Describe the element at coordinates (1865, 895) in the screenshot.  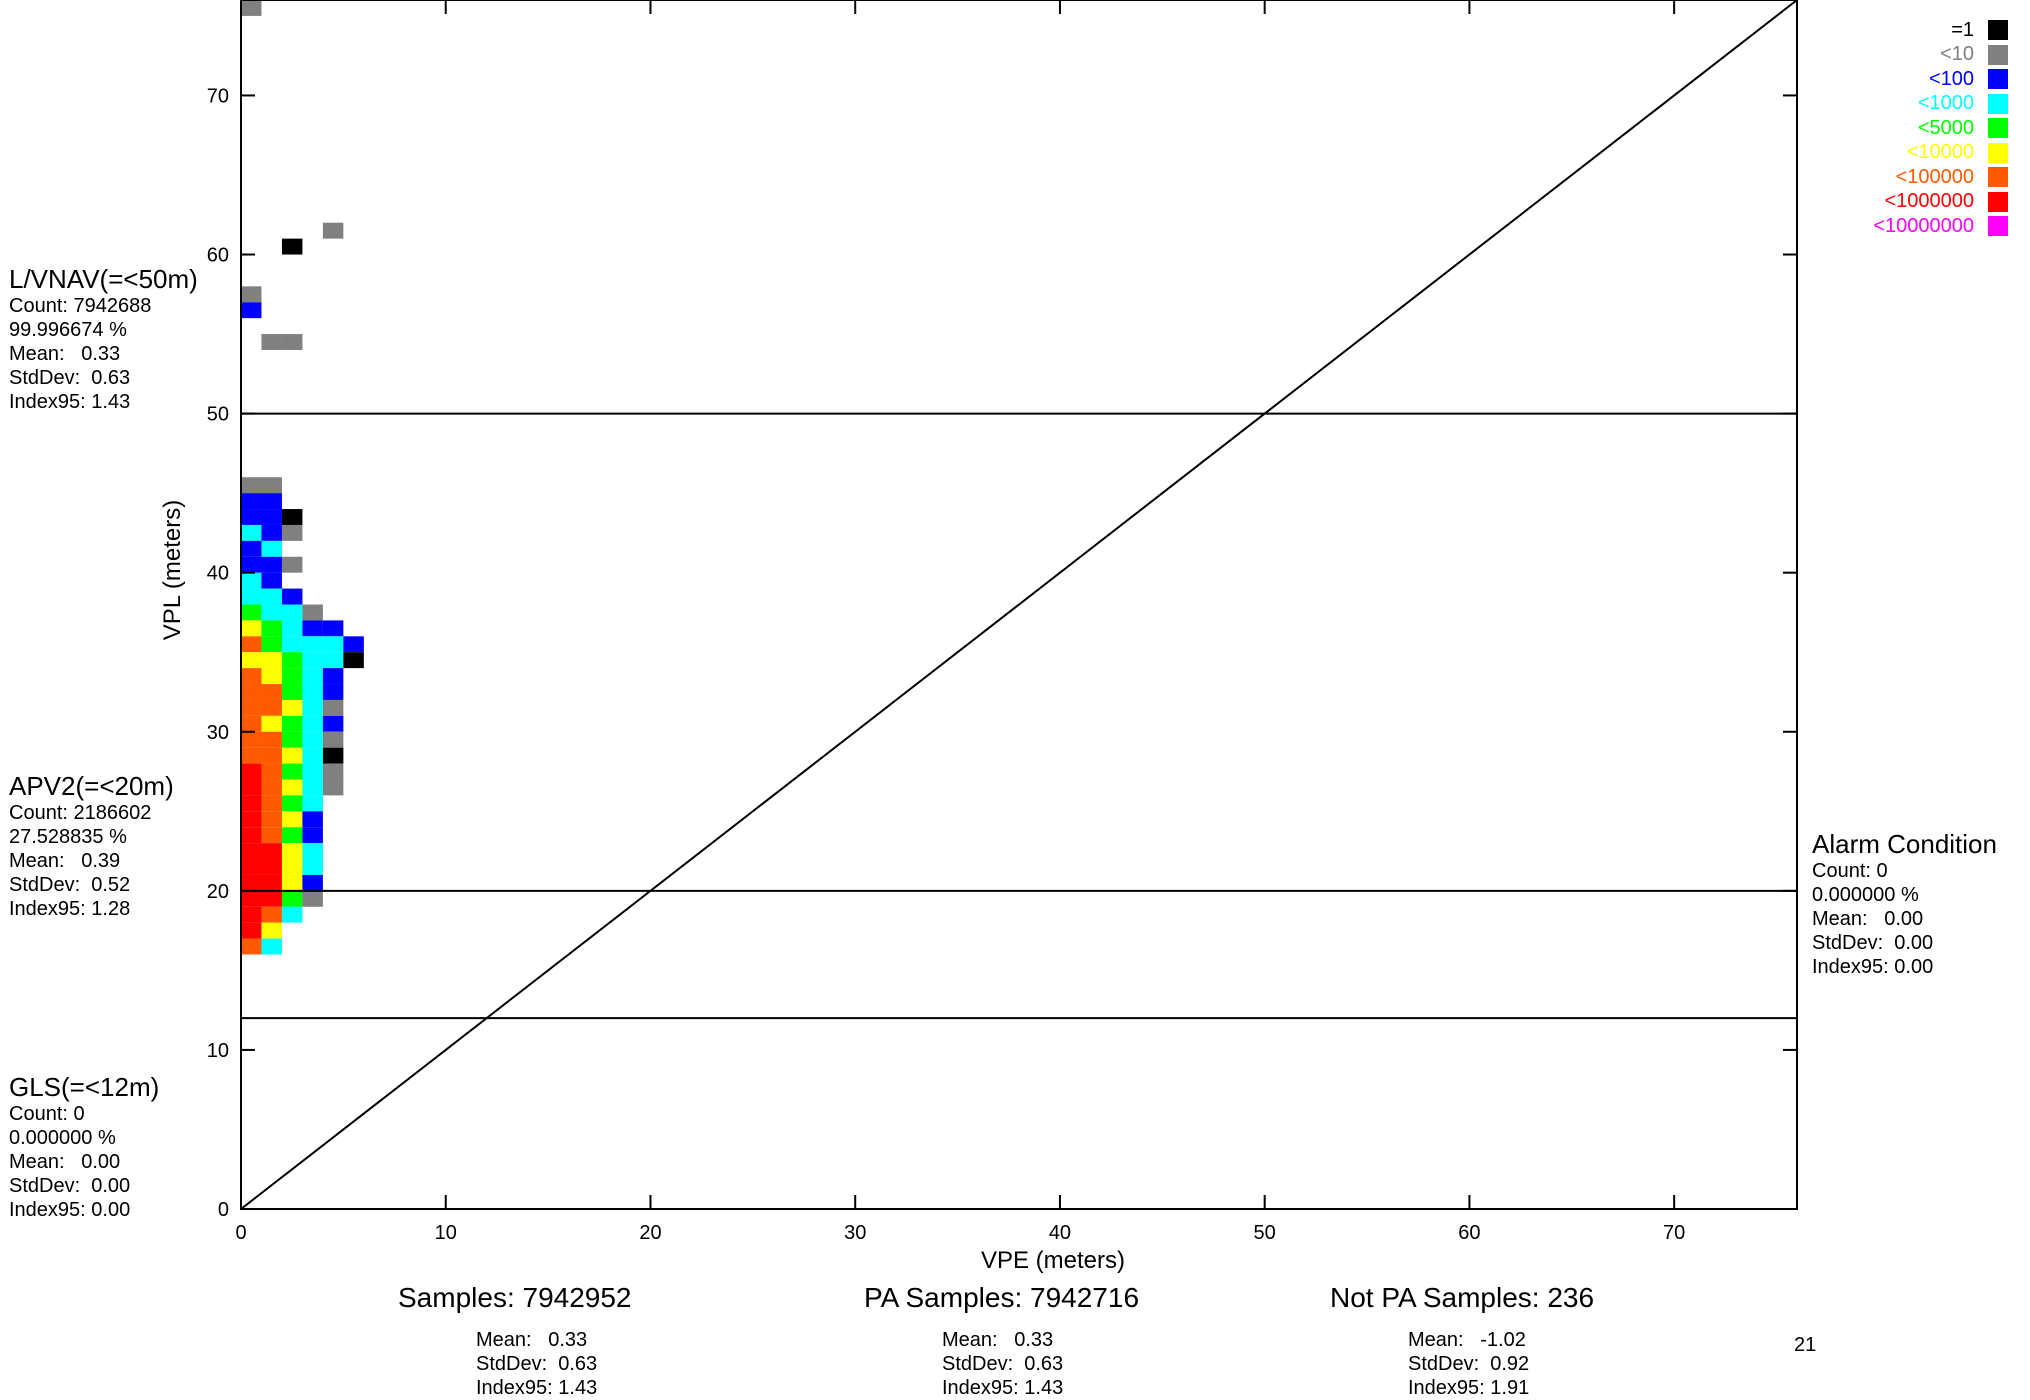
I see `alarm-percent: 0.000000 %` at that location.